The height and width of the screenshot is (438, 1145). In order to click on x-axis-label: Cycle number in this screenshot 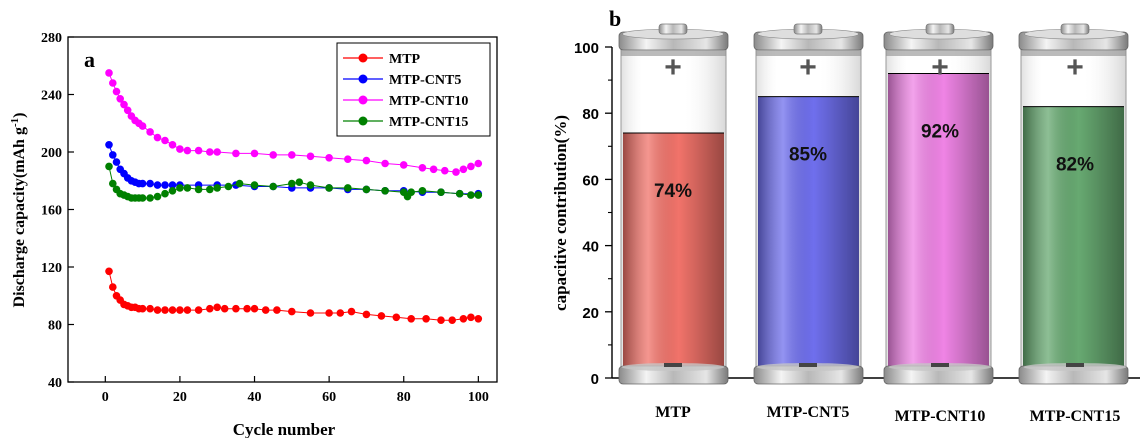, I will do `click(284, 429)`.